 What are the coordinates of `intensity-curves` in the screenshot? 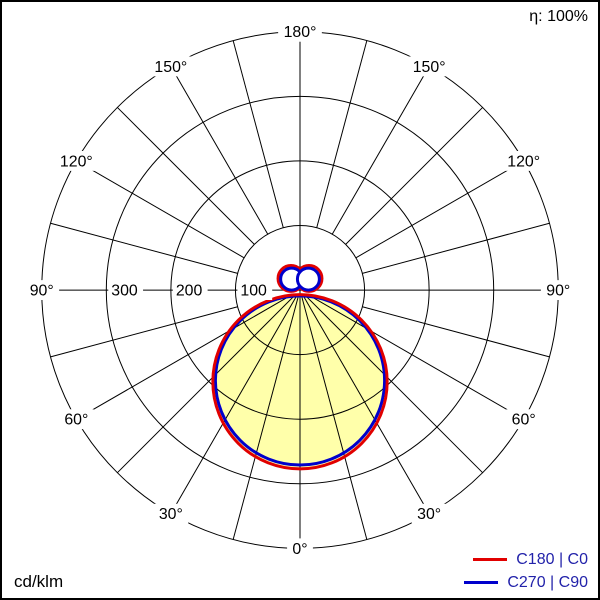 It's located at (300, 367).